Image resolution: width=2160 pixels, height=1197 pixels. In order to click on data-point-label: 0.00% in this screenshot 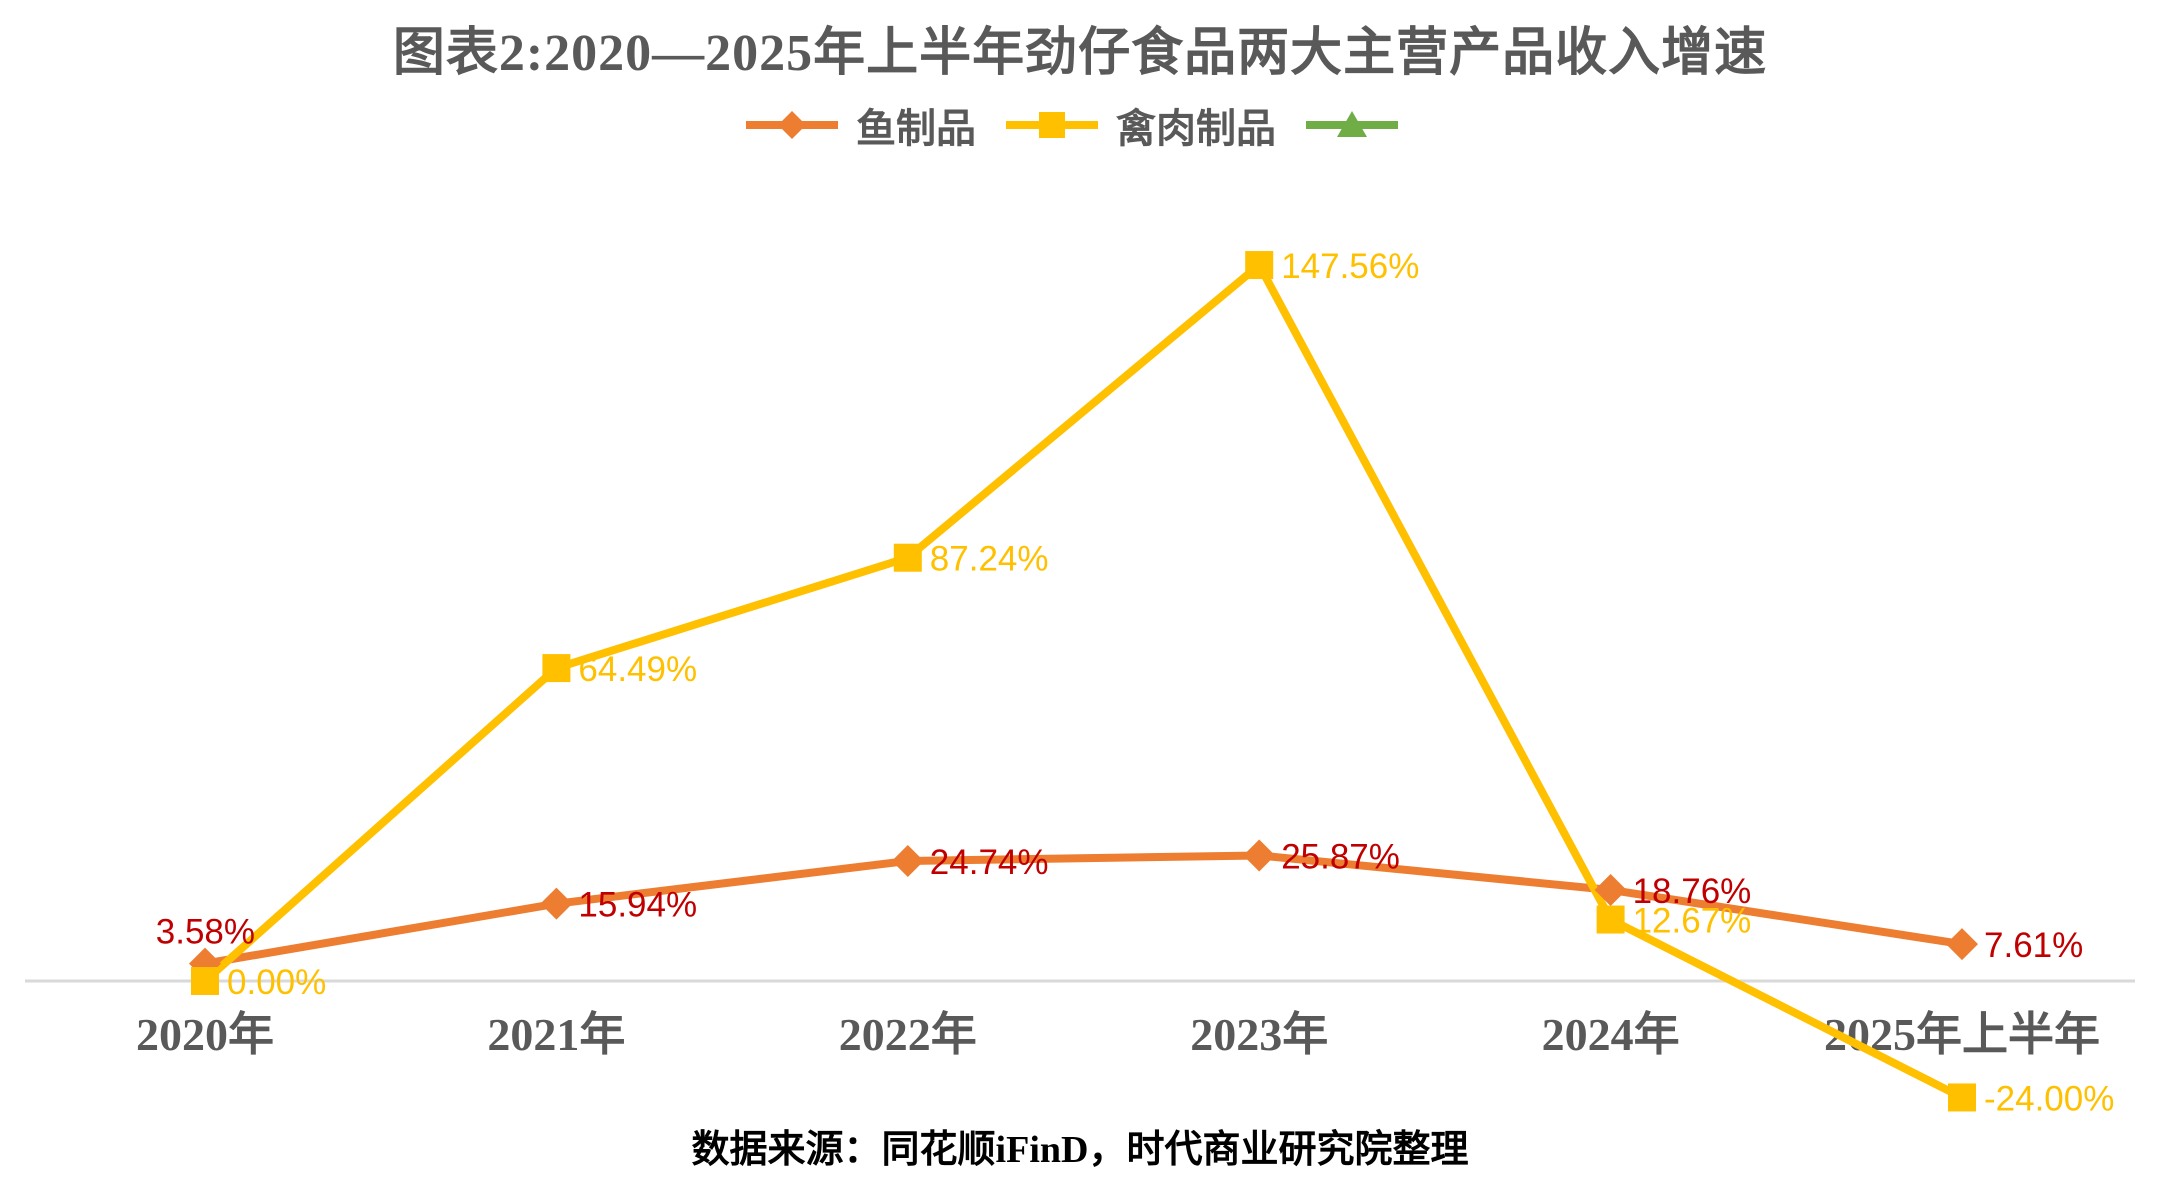, I will do `click(276, 982)`.